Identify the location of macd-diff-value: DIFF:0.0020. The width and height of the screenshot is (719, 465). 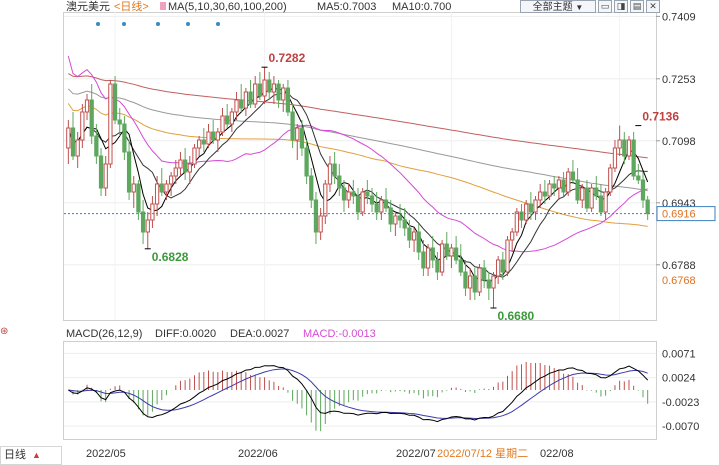
(185, 334).